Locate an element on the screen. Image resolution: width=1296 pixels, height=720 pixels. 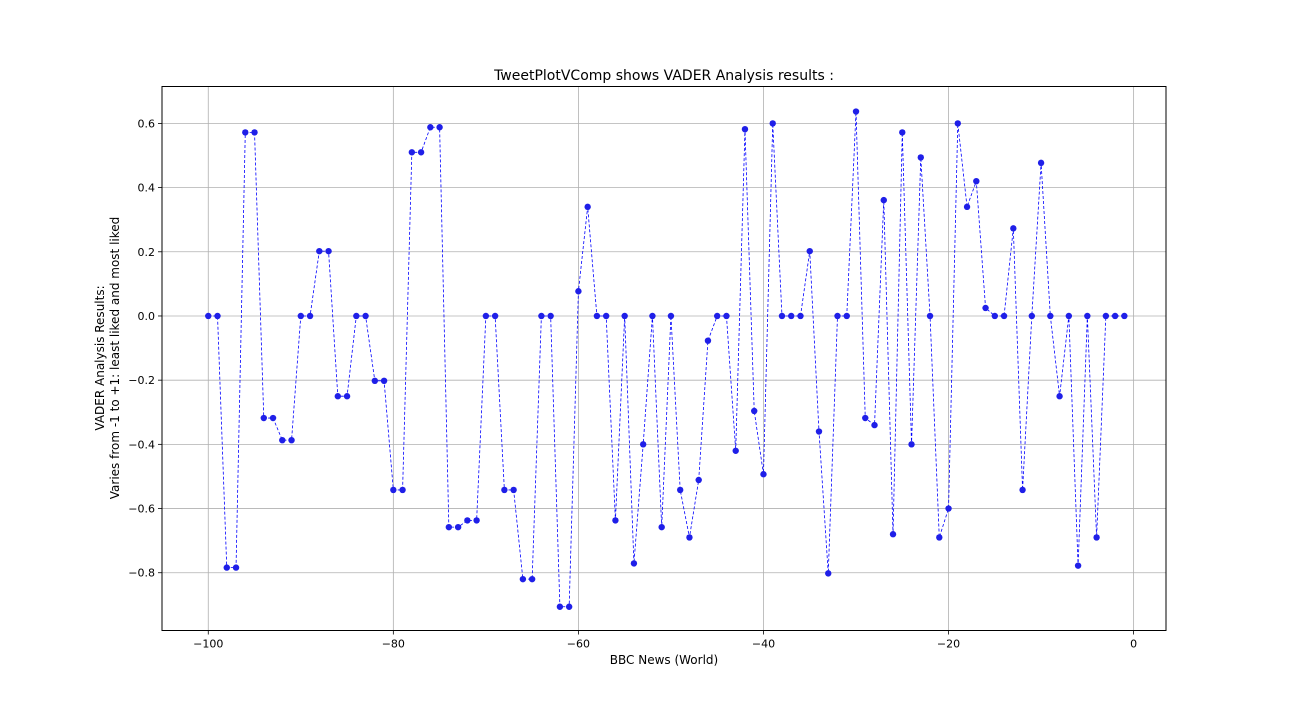
x-tick-label: −40 is located at coordinates (763, 644).